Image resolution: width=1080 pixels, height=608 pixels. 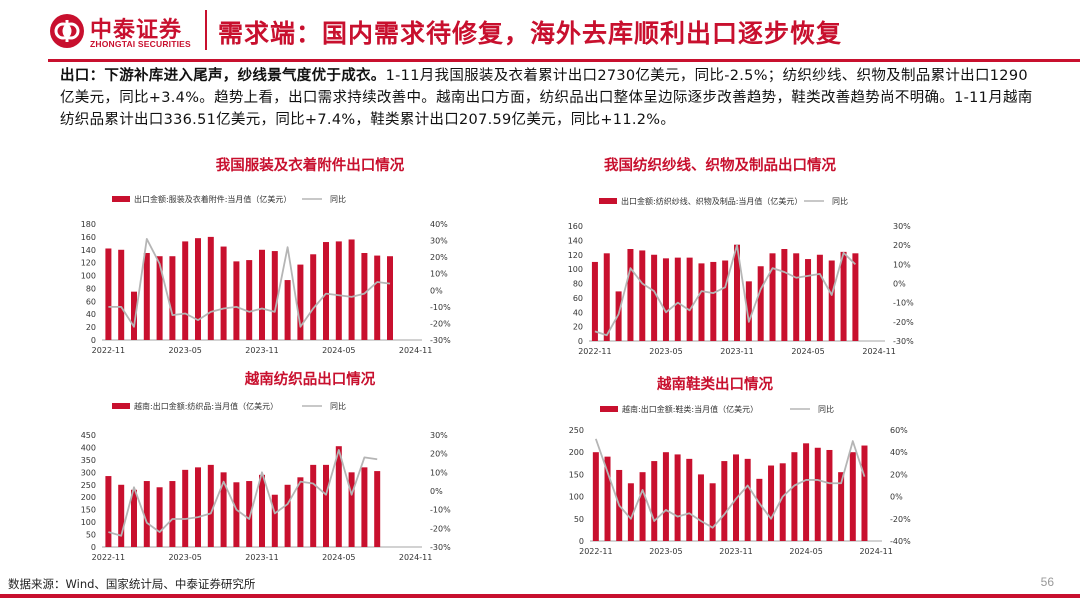 What do you see at coordinates (578, 327) in the screenshot?
I see `y-left-tick-label: 20` at bounding box center [578, 327].